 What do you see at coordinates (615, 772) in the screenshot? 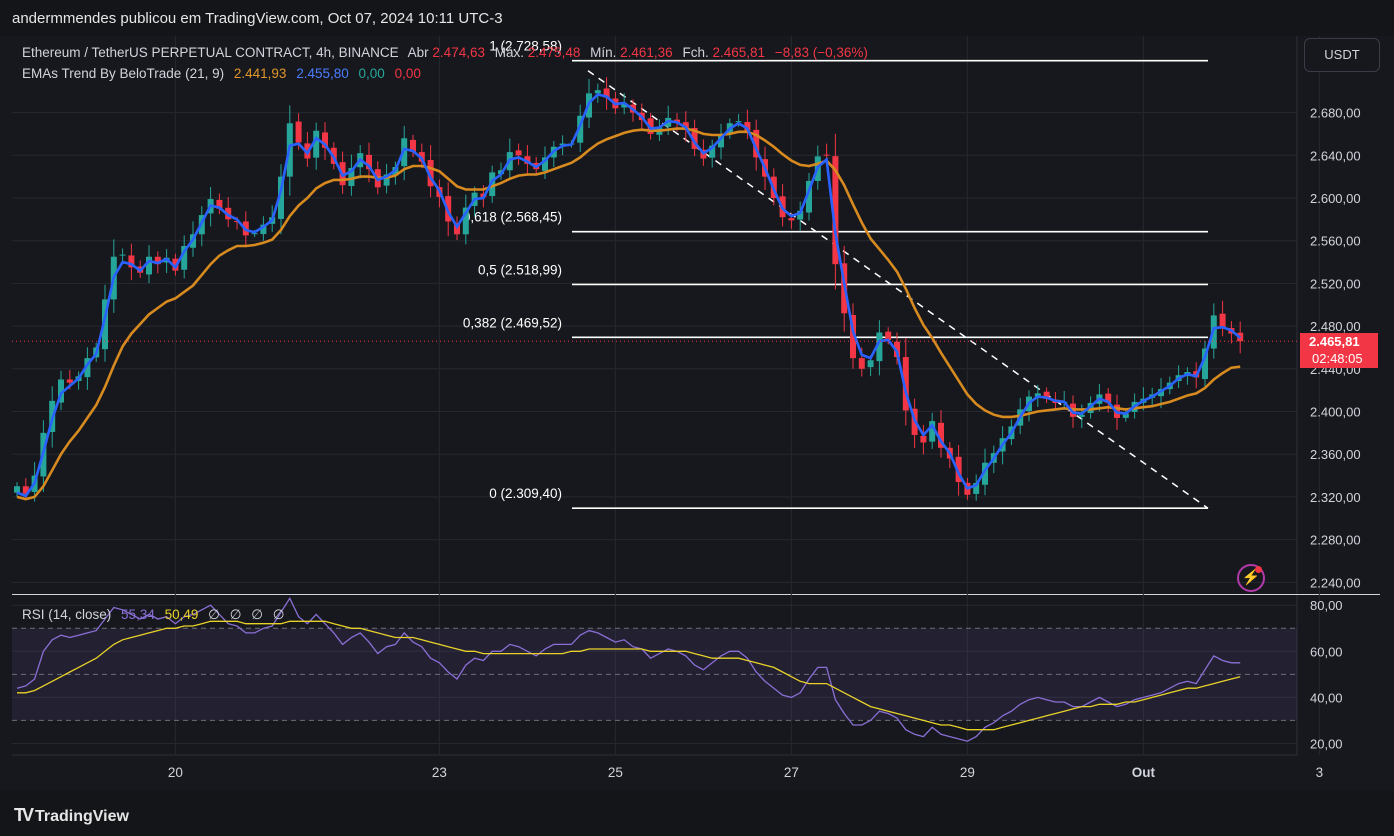
I see `time-tick-label: 25` at bounding box center [615, 772].